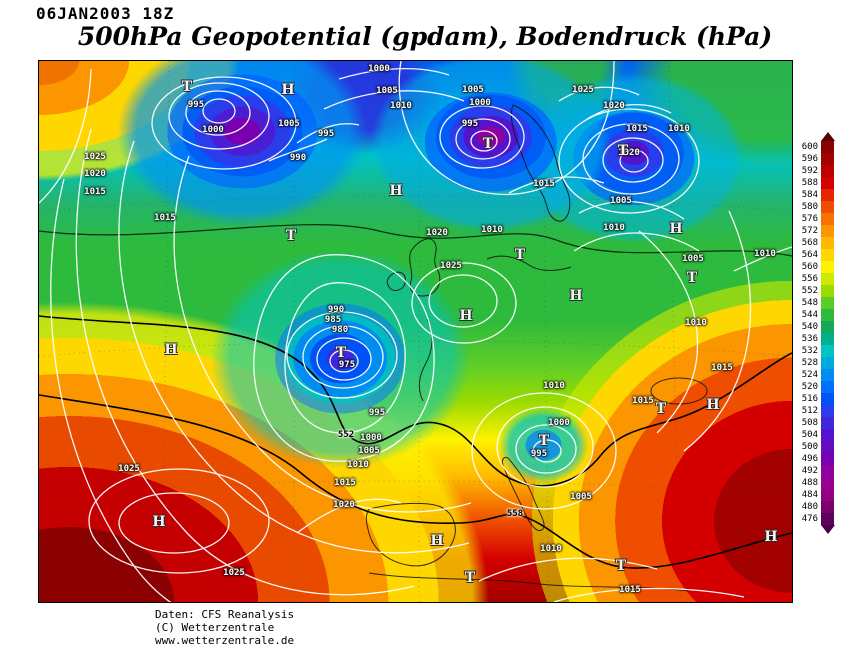 The width and height of the screenshot is (850, 657). I want to click on colorbar-row: 572, so click(813, 231).